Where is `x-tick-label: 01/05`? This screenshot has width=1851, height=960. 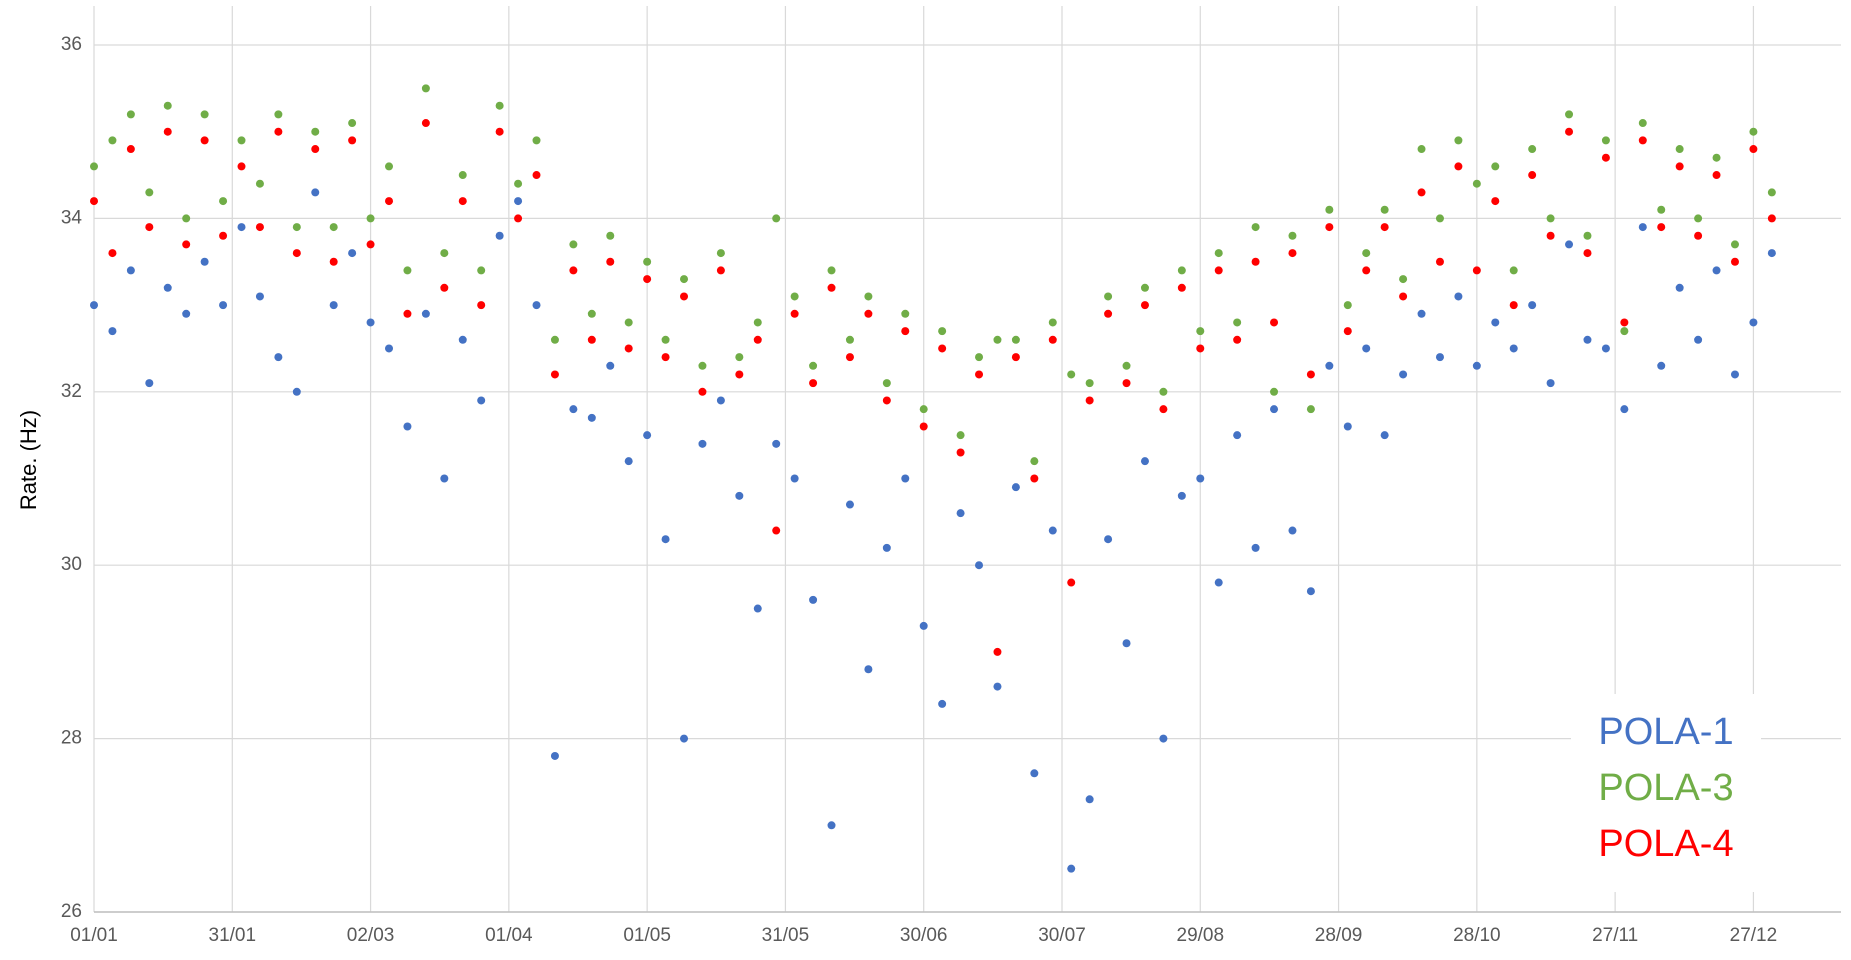 x-tick-label: 01/05 is located at coordinates (647, 935).